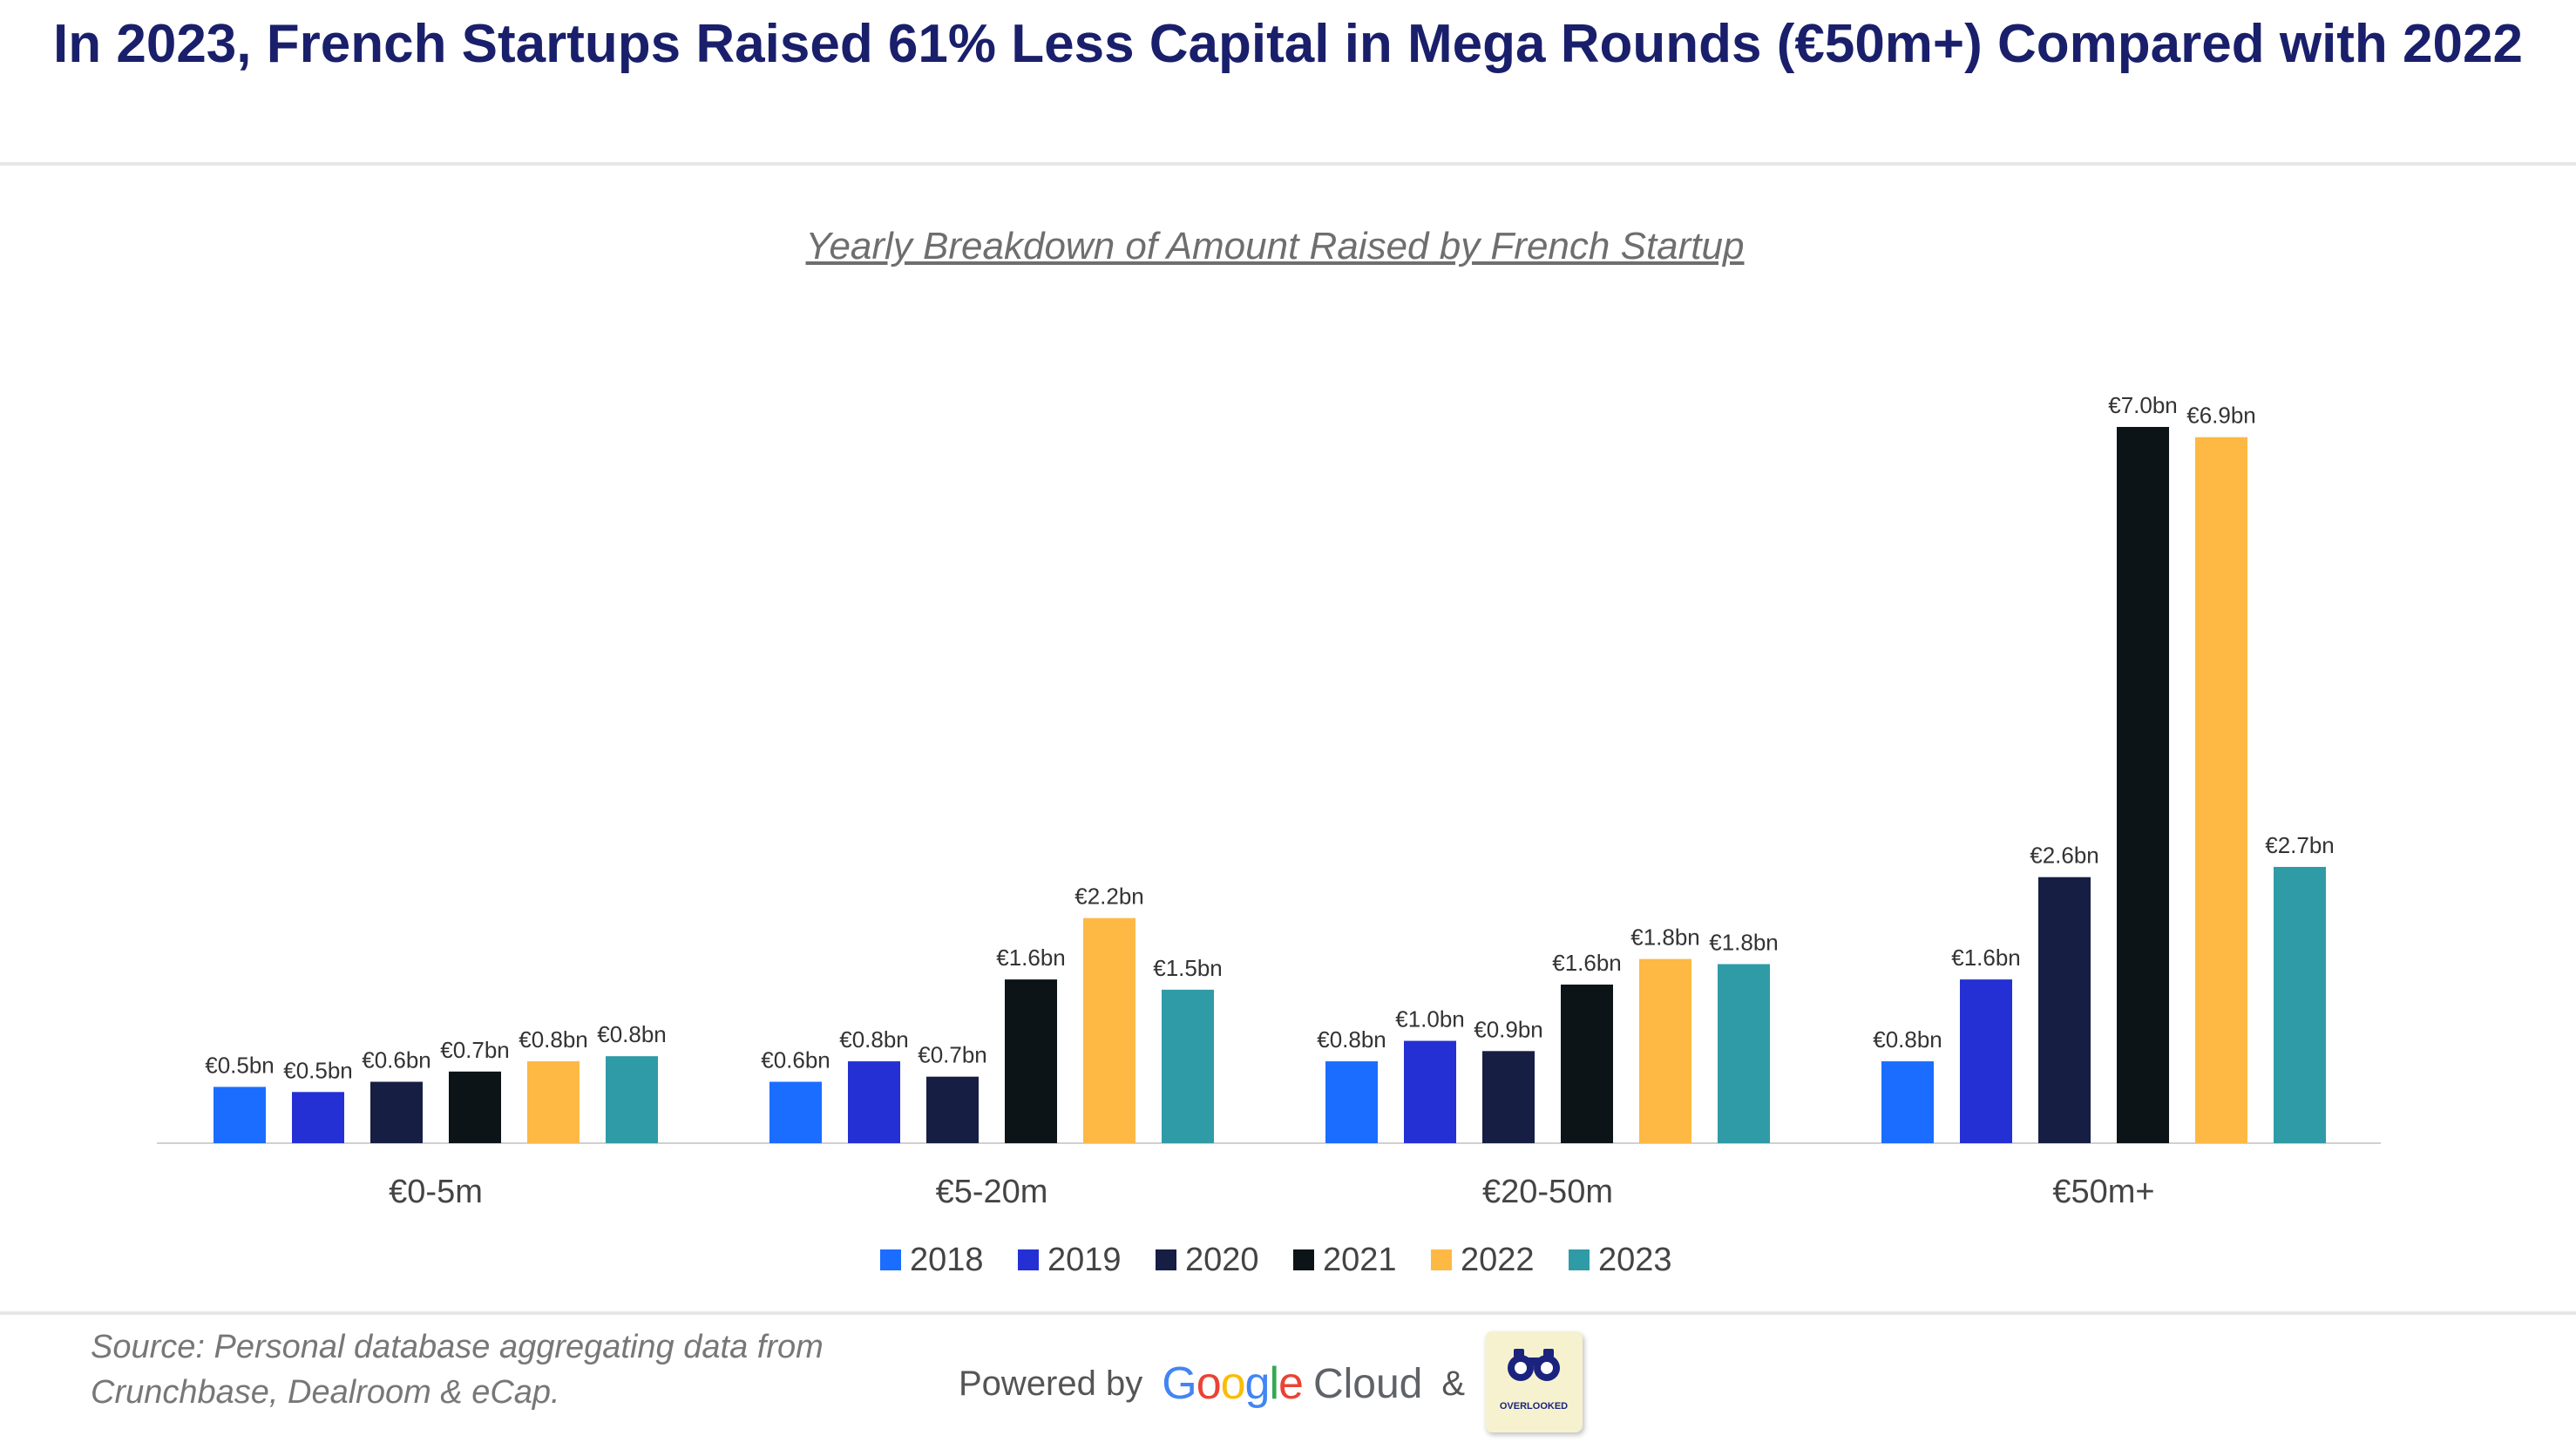 Image resolution: width=2576 pixels, height=1449 pixels. I want to click on data-label: €1.5bn, so click(1188, 968).